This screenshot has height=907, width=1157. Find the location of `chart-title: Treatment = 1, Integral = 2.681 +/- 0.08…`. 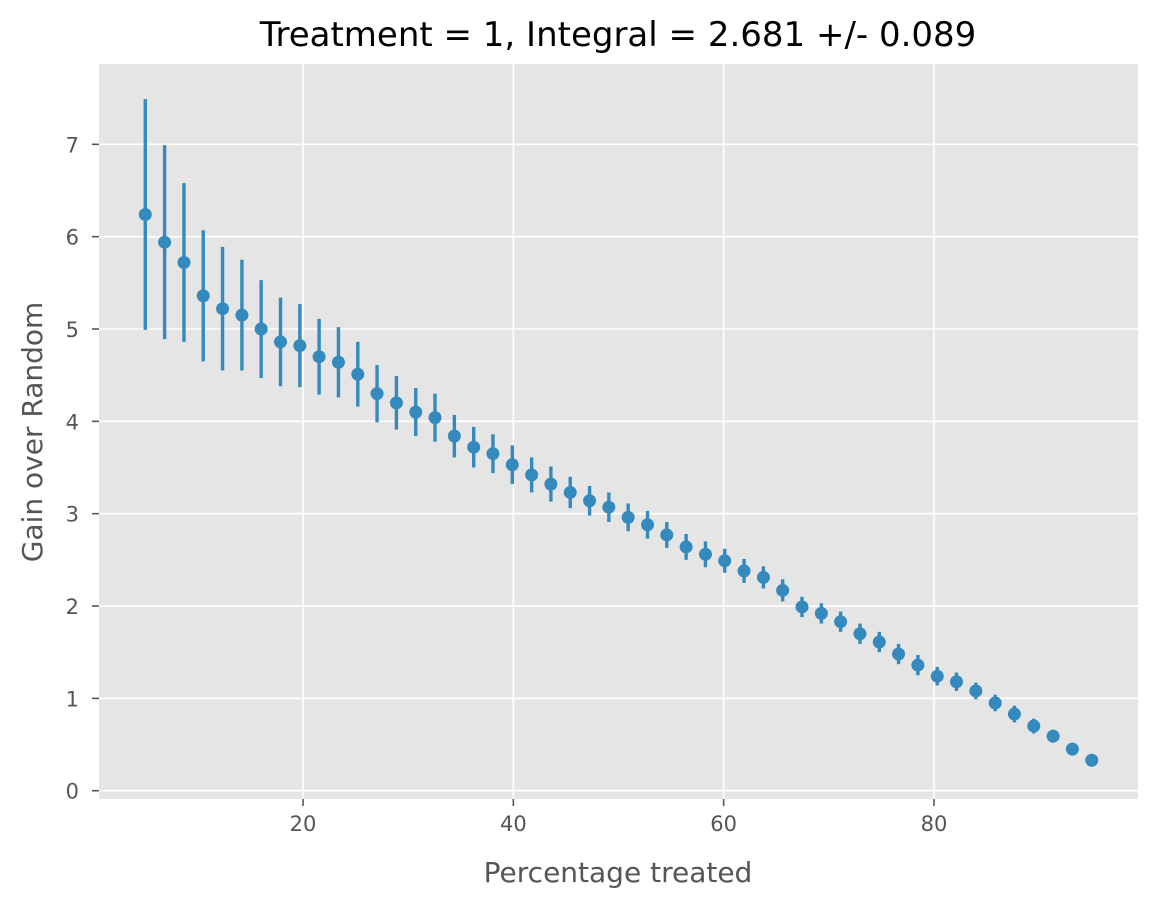

chart-title: Treatment = 1, Integral = 2.681 +/- 0.08… is located at coordinates (618, 35).